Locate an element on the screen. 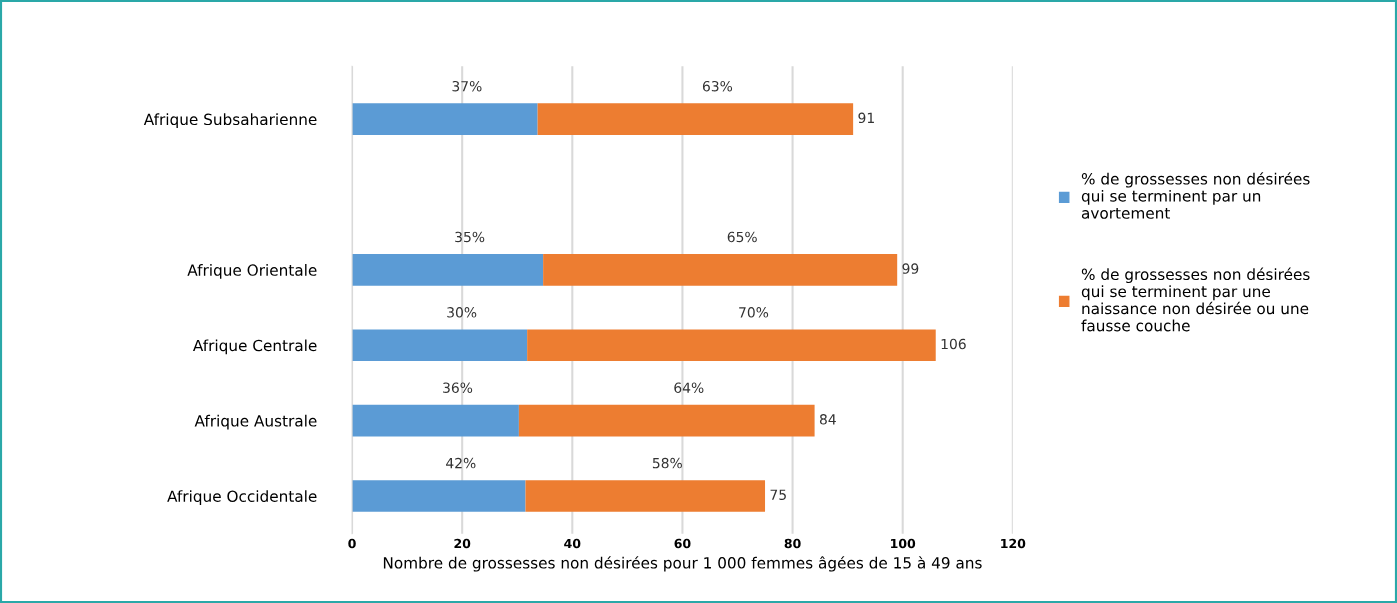  annotation: 70% is located at coordinates (754, 312).